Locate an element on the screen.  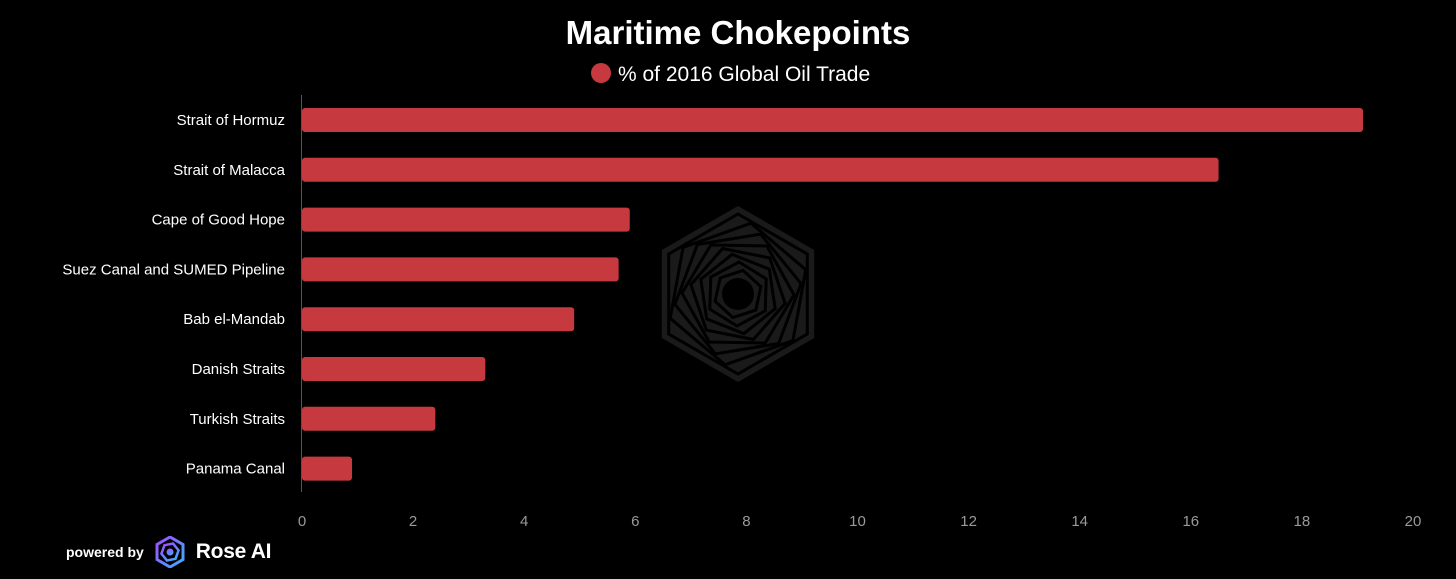
legend: % of 2016 Global Oil Trade is located at coordinates (730, 74).